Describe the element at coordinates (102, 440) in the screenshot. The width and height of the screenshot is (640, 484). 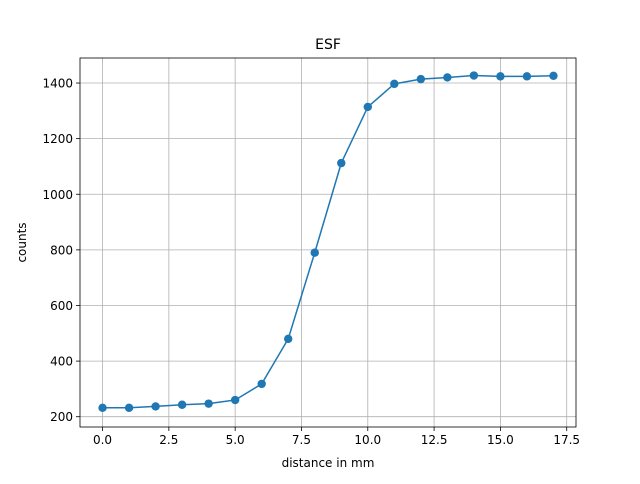
I see `x-tick-label: 0.0` at that location.